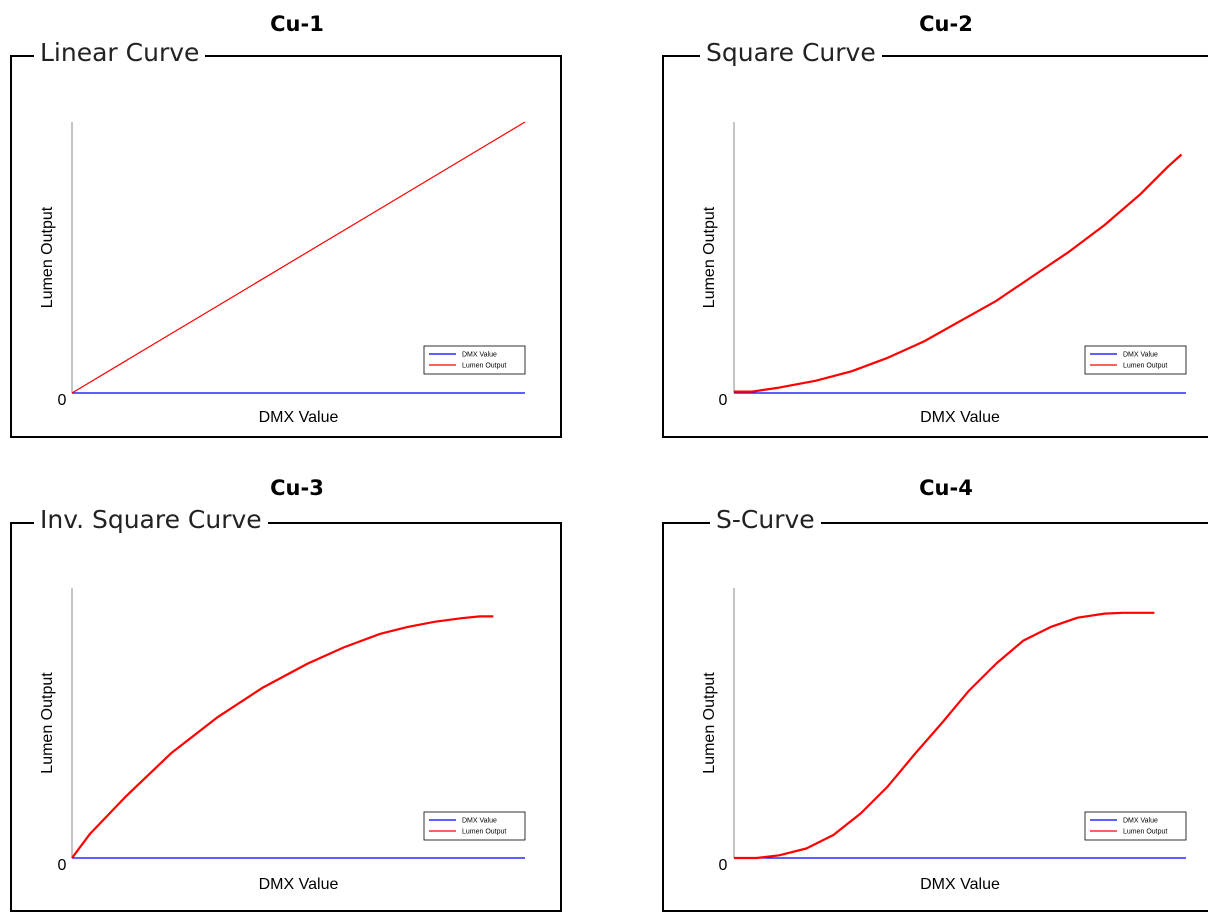 Image resolution: width=1208 pixels, height=912 pixels. Describe the element at coordinates (297, 488) in the screenshot. I see `curve-code-label: Cu-3` at that location.